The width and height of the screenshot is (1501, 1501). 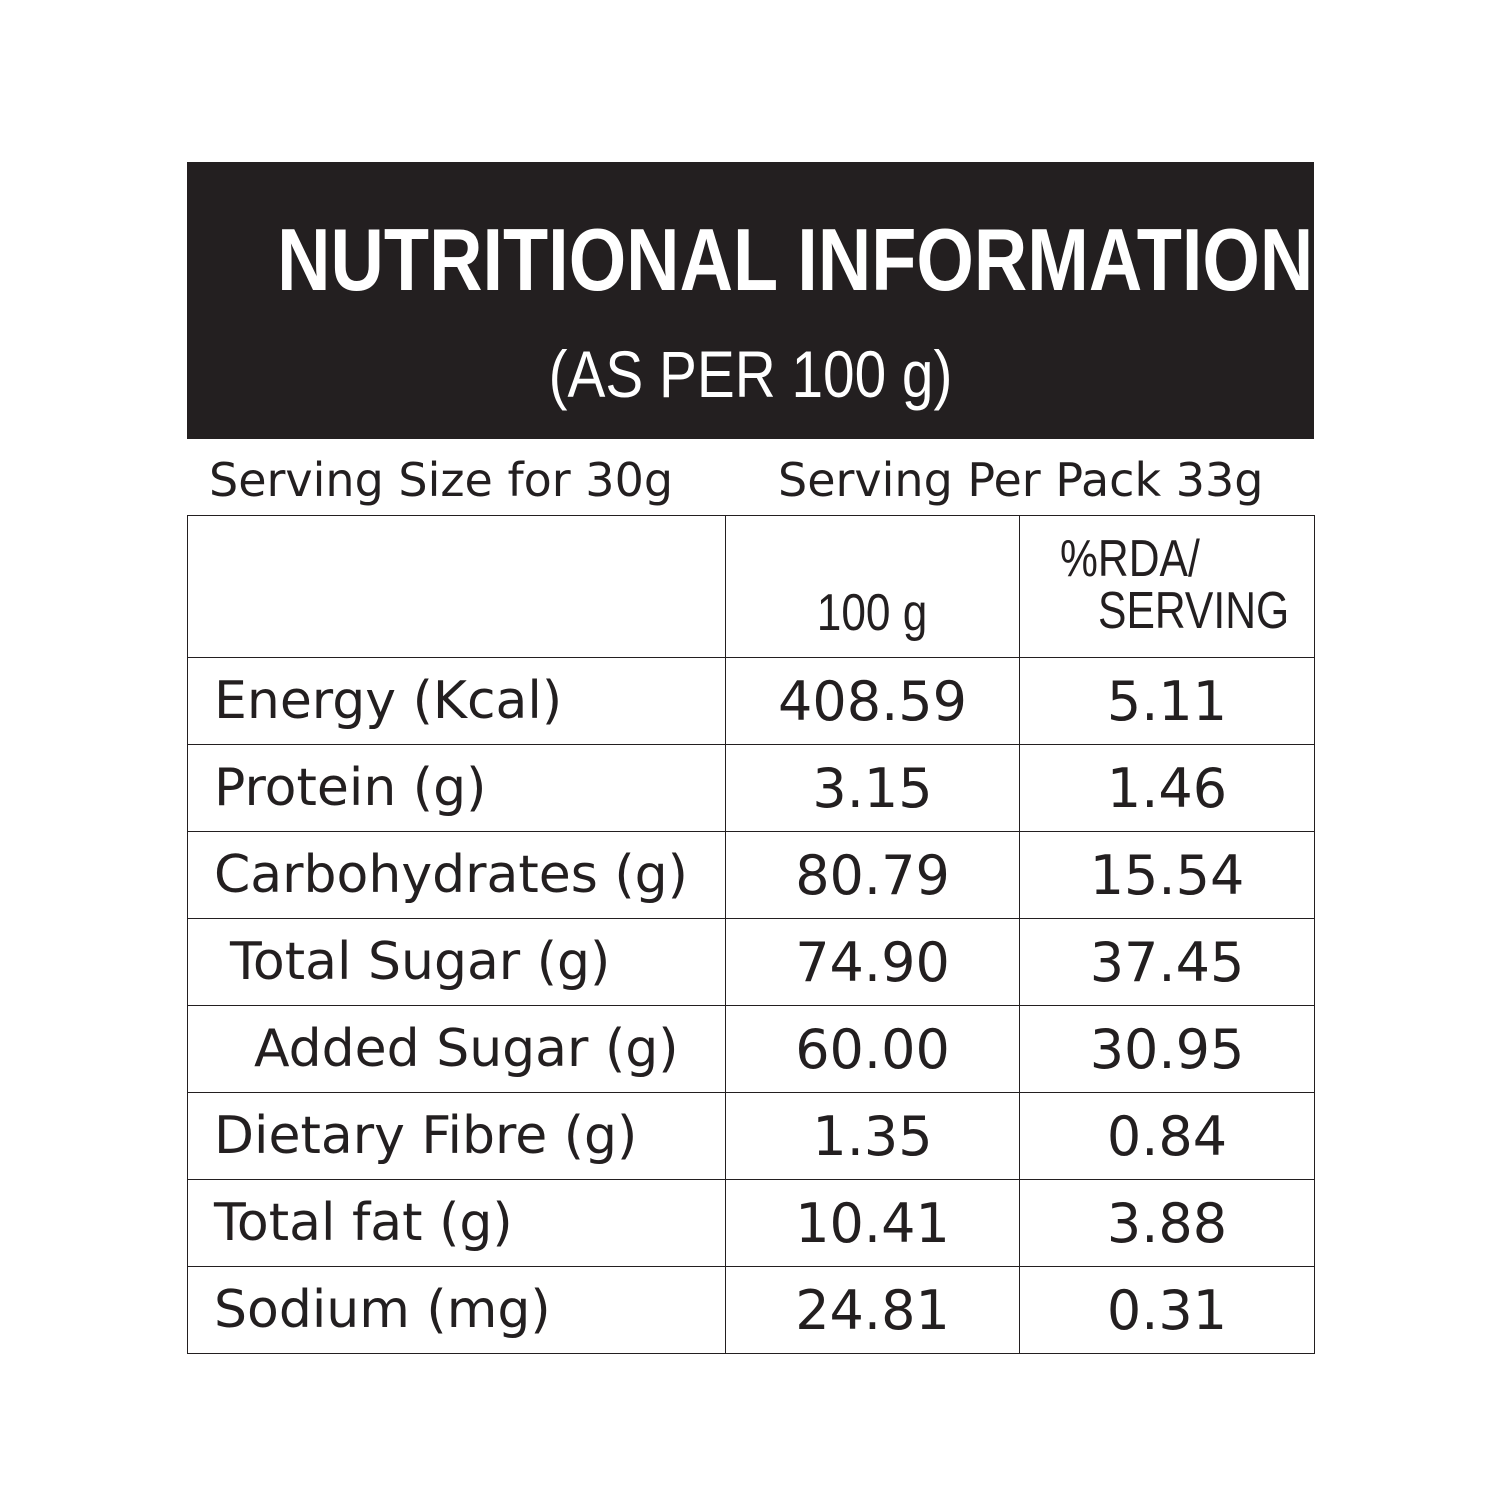 What do you see at coordinates (872, 1310) in the screenshot?
I see `per-100g-value: 24.81` at bounding box center [872, 1310].